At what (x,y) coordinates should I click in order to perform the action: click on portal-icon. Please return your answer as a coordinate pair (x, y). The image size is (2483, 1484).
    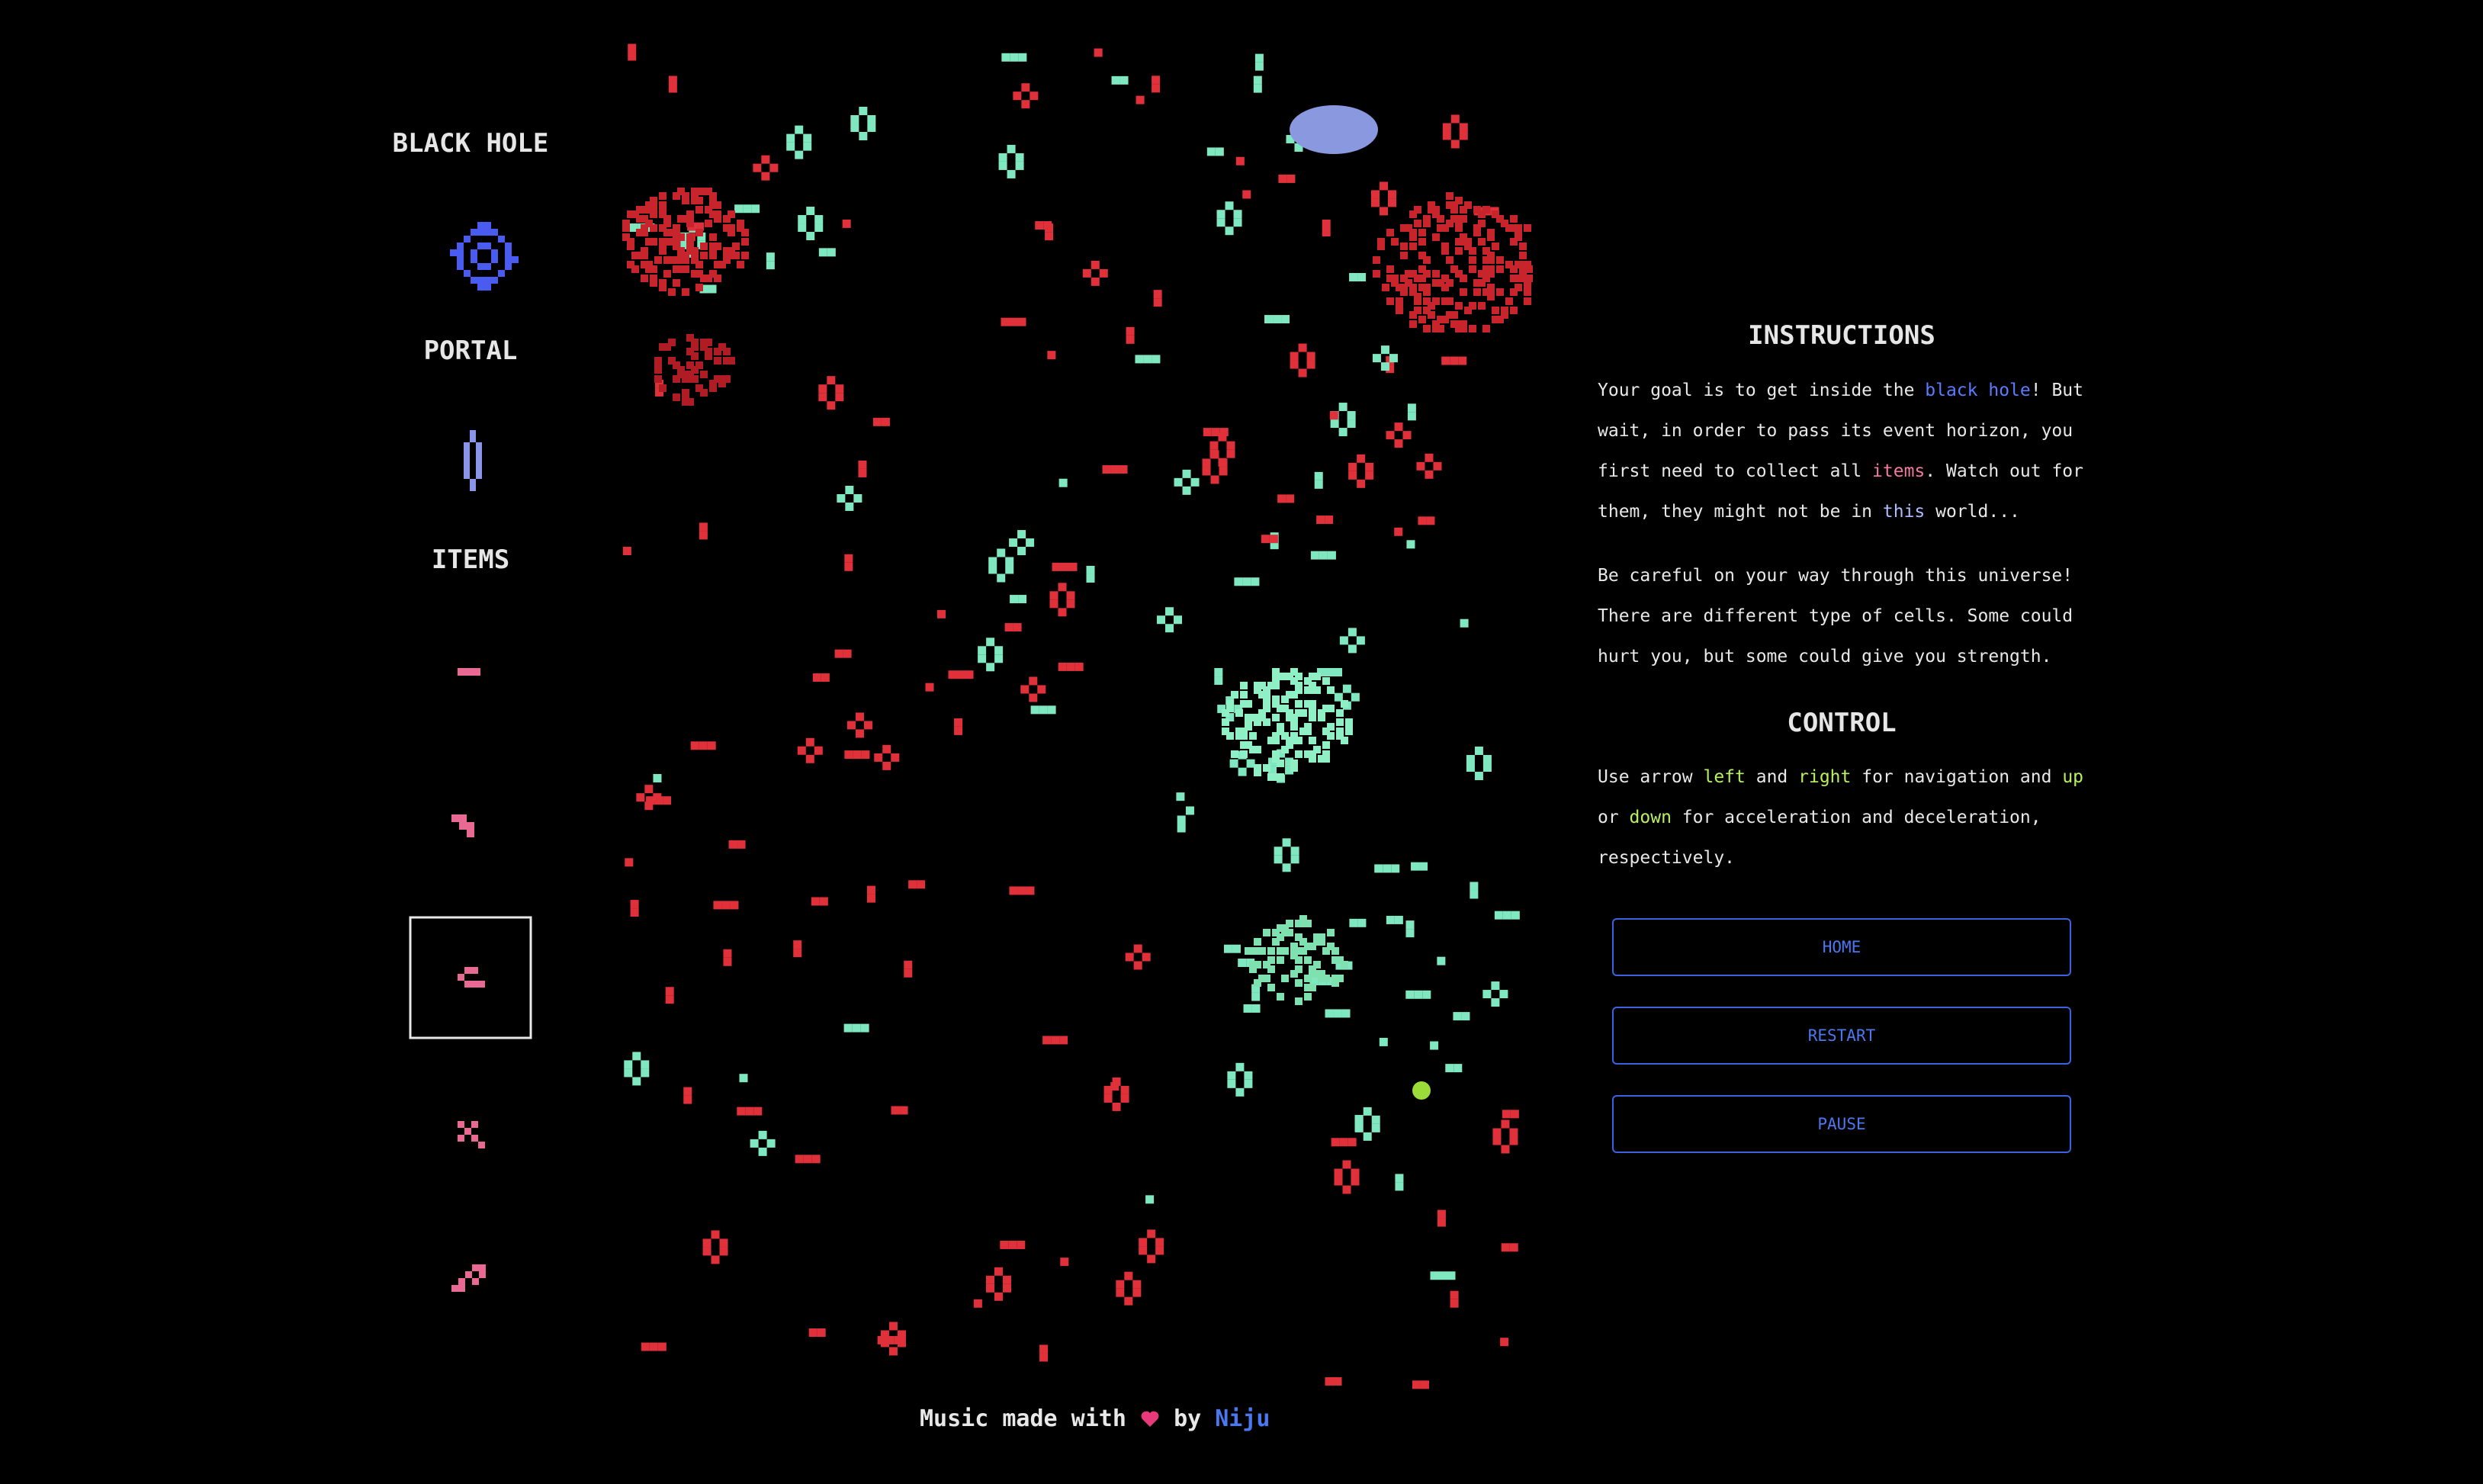
    Looking at the image, I should click on (479, 470).